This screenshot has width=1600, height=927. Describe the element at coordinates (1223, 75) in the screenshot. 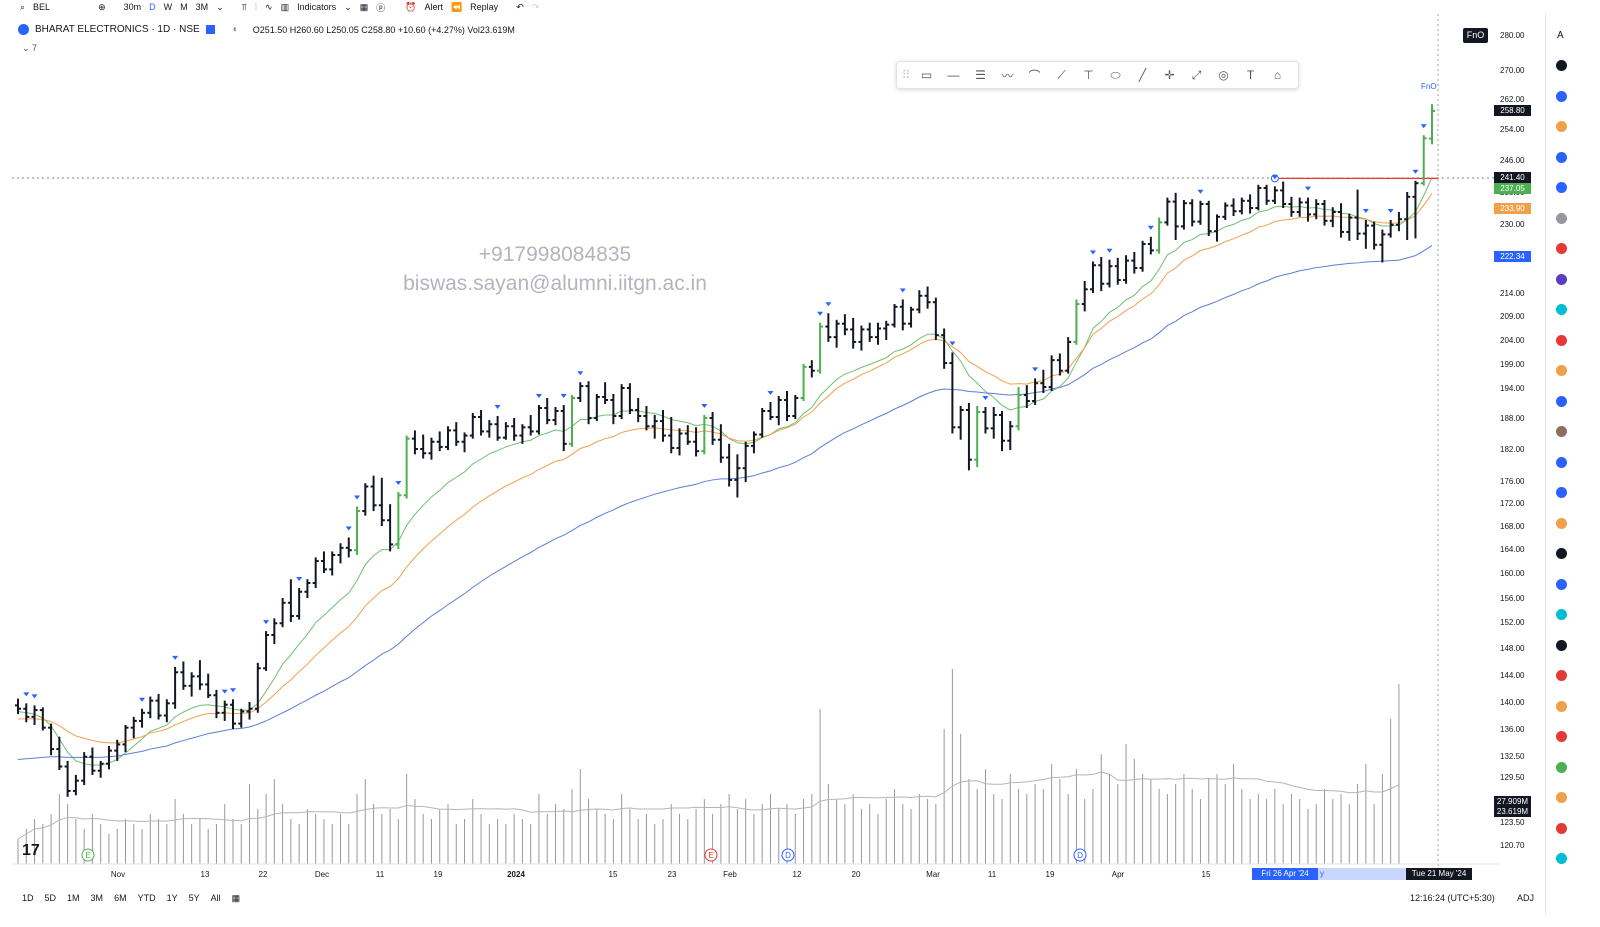

I see `circle-icon: ◎` at that location.